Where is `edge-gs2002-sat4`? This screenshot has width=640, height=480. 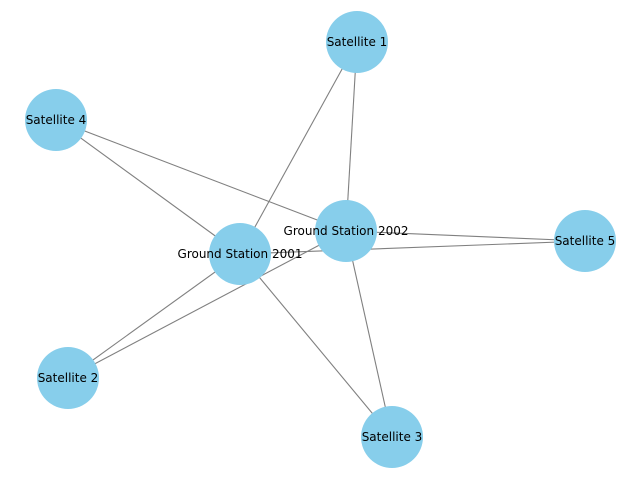
edge-gs2002-sat4 is located at coordinates (201, 175).